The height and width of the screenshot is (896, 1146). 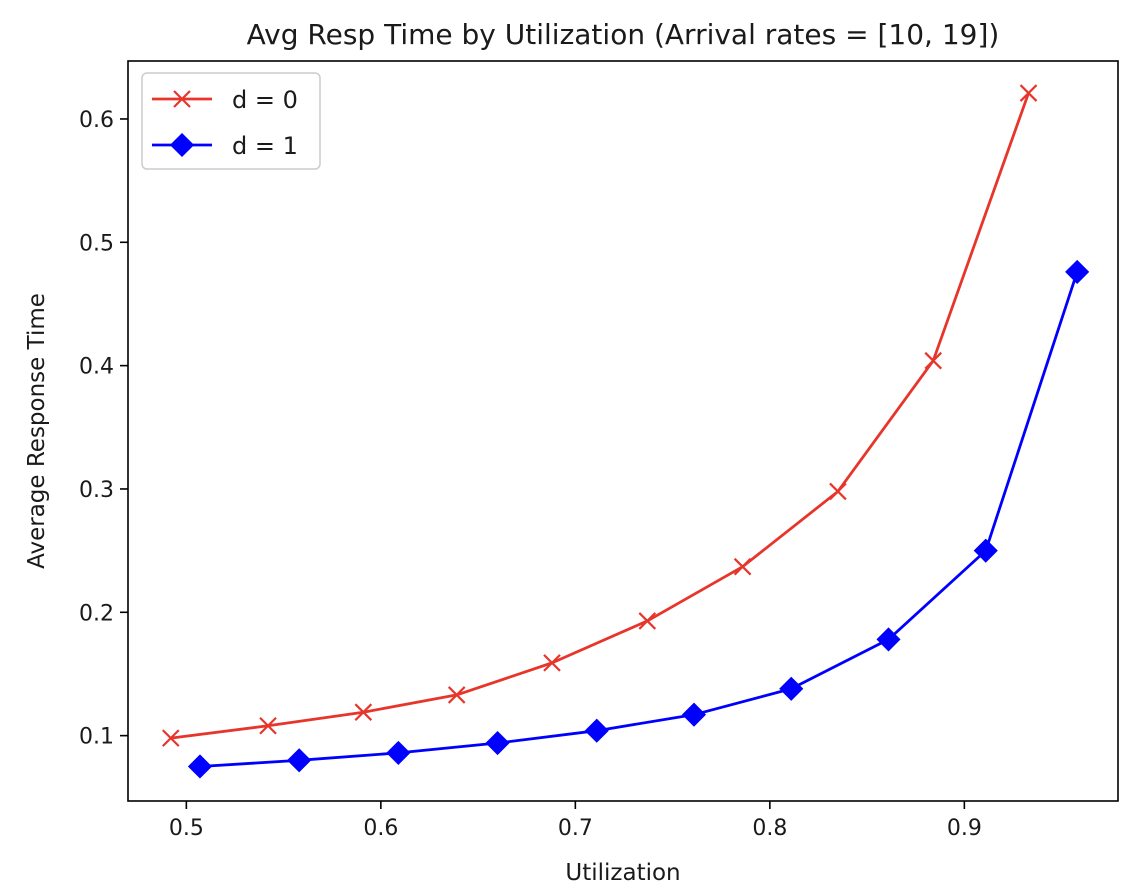 I want to click on x-tick-label: 0.6, so click(x=380, y=828).